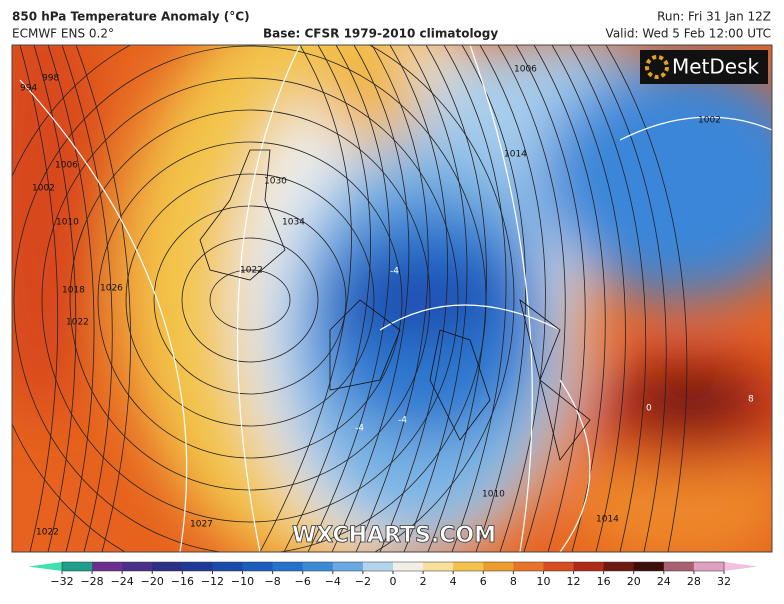 This screenshot has width=784, height=604. Describe the element at coordinates (303, 581) in the screenshot. I see `colorbar-label: −6` at that location.